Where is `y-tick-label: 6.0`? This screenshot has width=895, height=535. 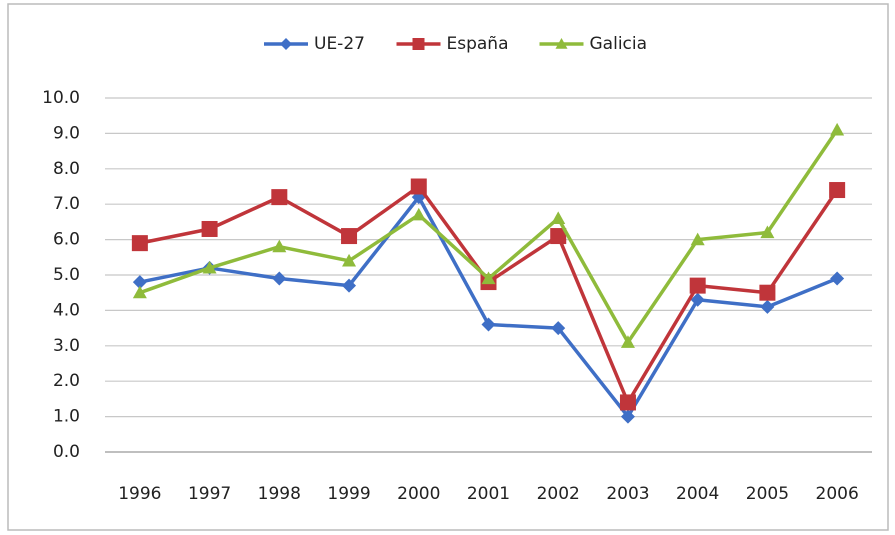 y-tick-label: 6.0 is located at coordinates (66, 240).